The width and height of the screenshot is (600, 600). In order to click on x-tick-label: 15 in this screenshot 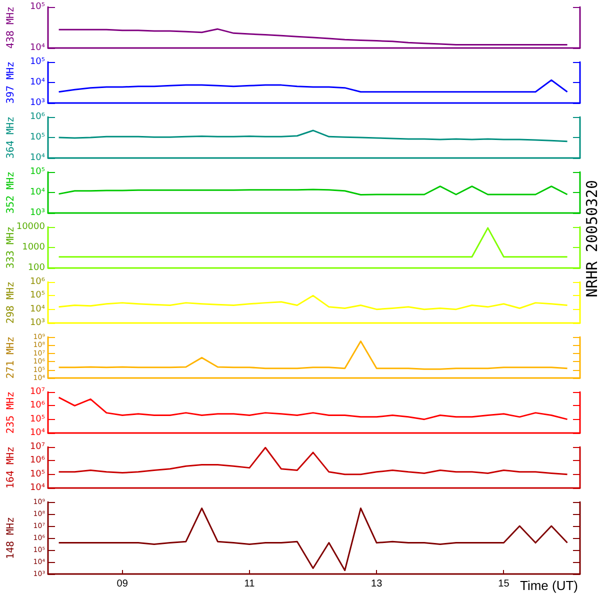, I will do `click(504, 584)`.